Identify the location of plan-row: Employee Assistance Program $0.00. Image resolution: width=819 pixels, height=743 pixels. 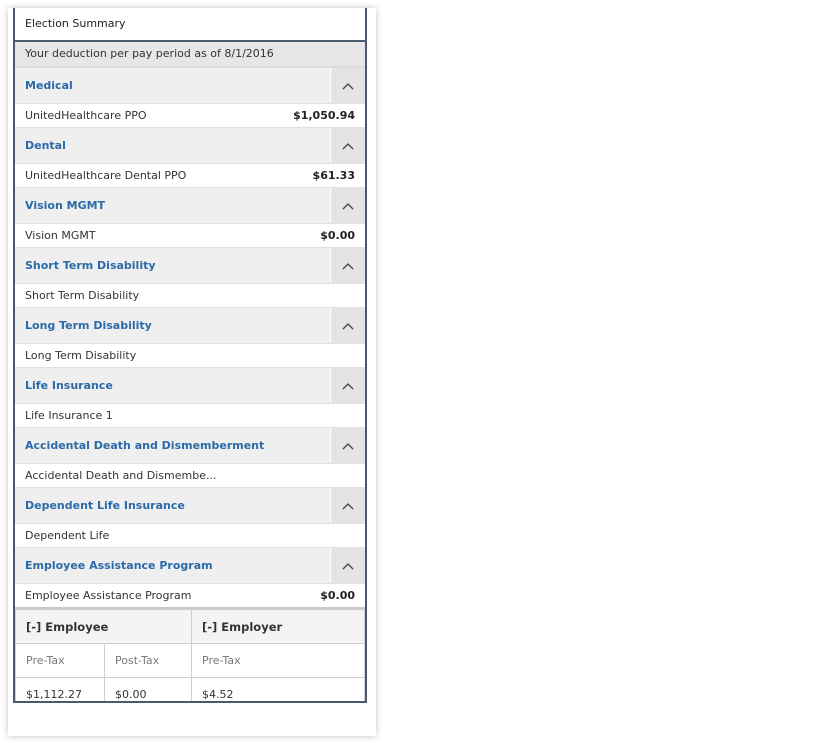
(190, 595).